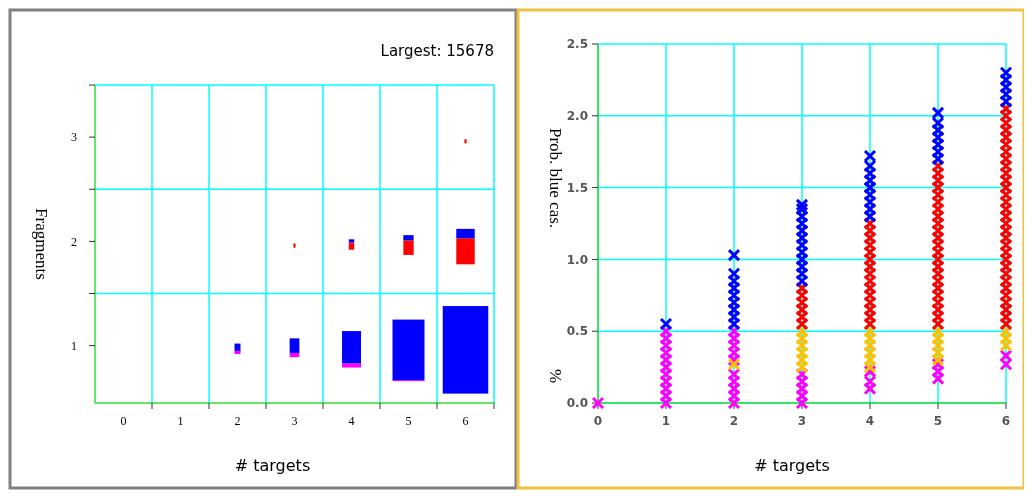 The image size is (1032, 498). What do you see at coordinates (577, 116) in the screenshot?
I see `y-tick-label: 2.0` at bounding box center [577, 116].